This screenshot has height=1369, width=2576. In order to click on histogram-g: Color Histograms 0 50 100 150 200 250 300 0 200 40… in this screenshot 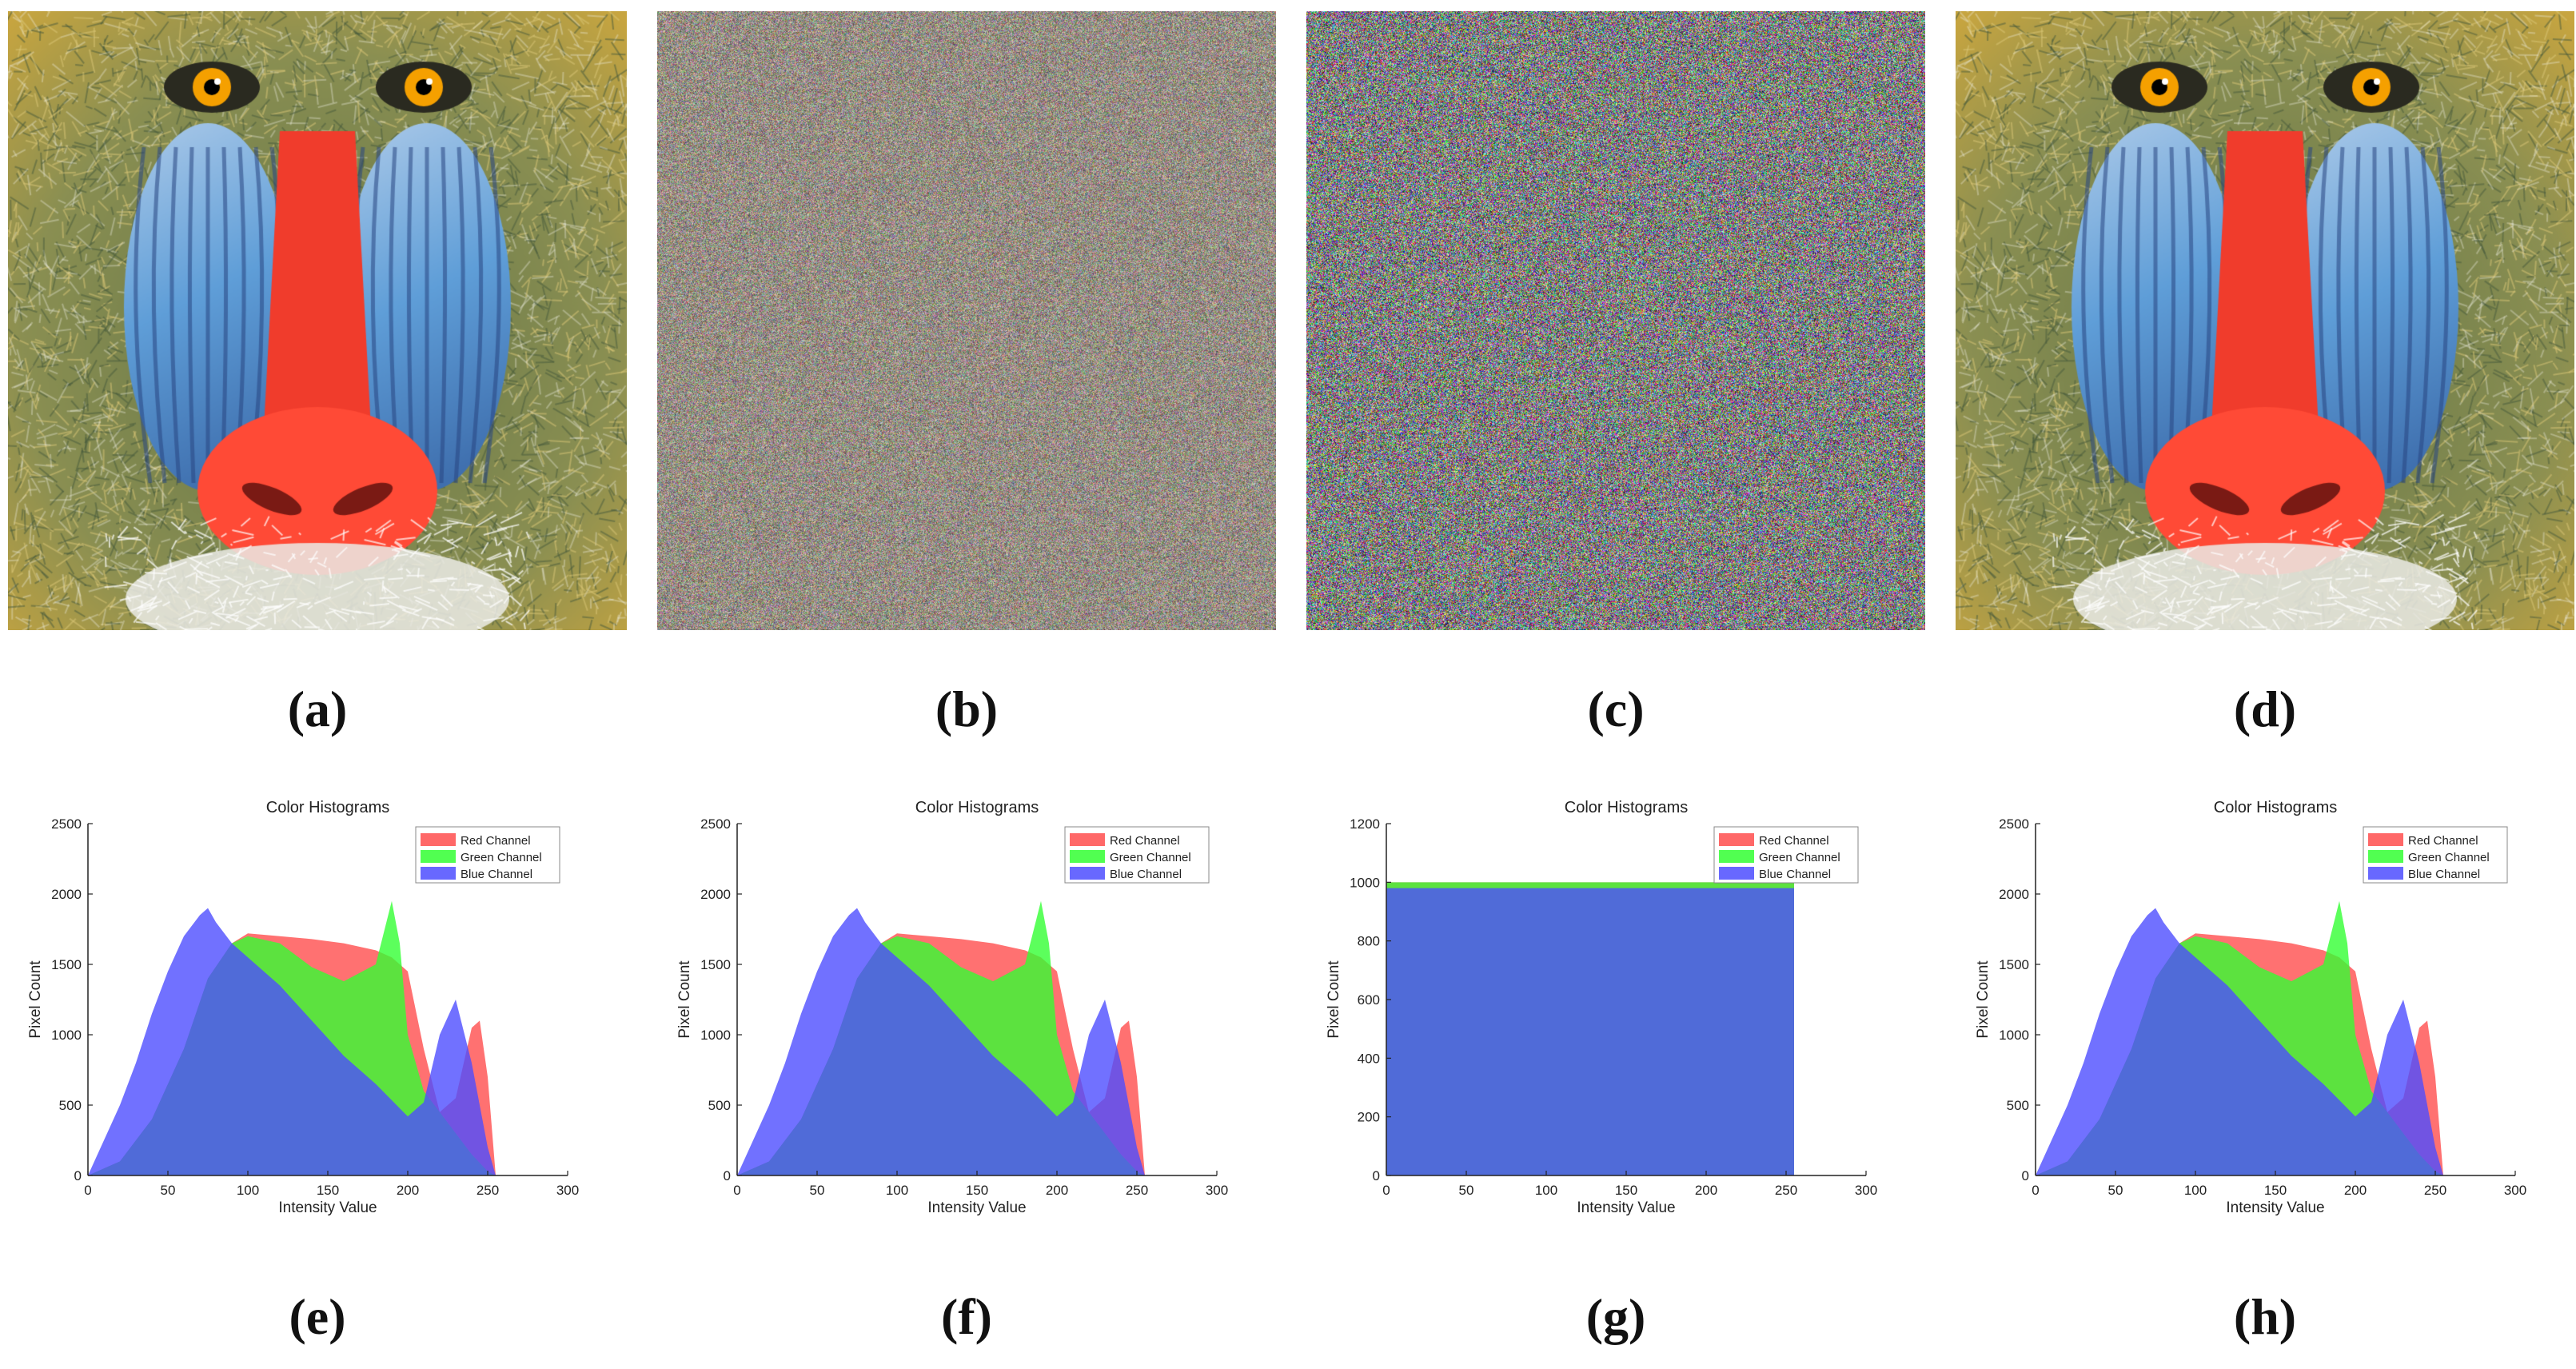, I will do `click(1615, 1015)`.